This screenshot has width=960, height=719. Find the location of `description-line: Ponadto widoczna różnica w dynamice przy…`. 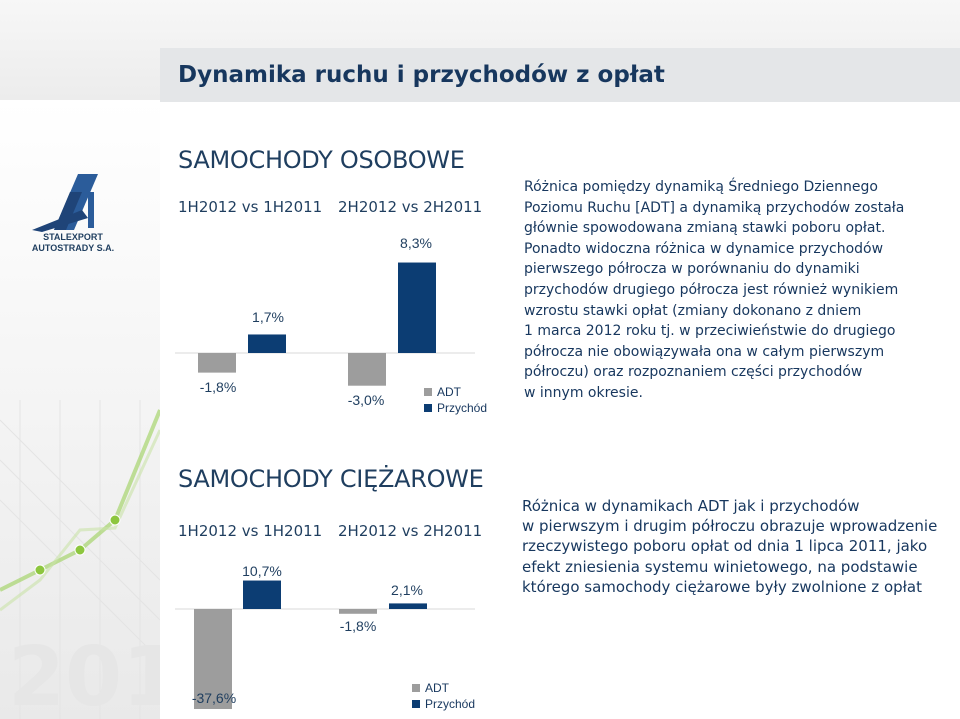

description-line: Ponadto widoczna różnica w dynamice przy… is located at coordinates (704, 248).